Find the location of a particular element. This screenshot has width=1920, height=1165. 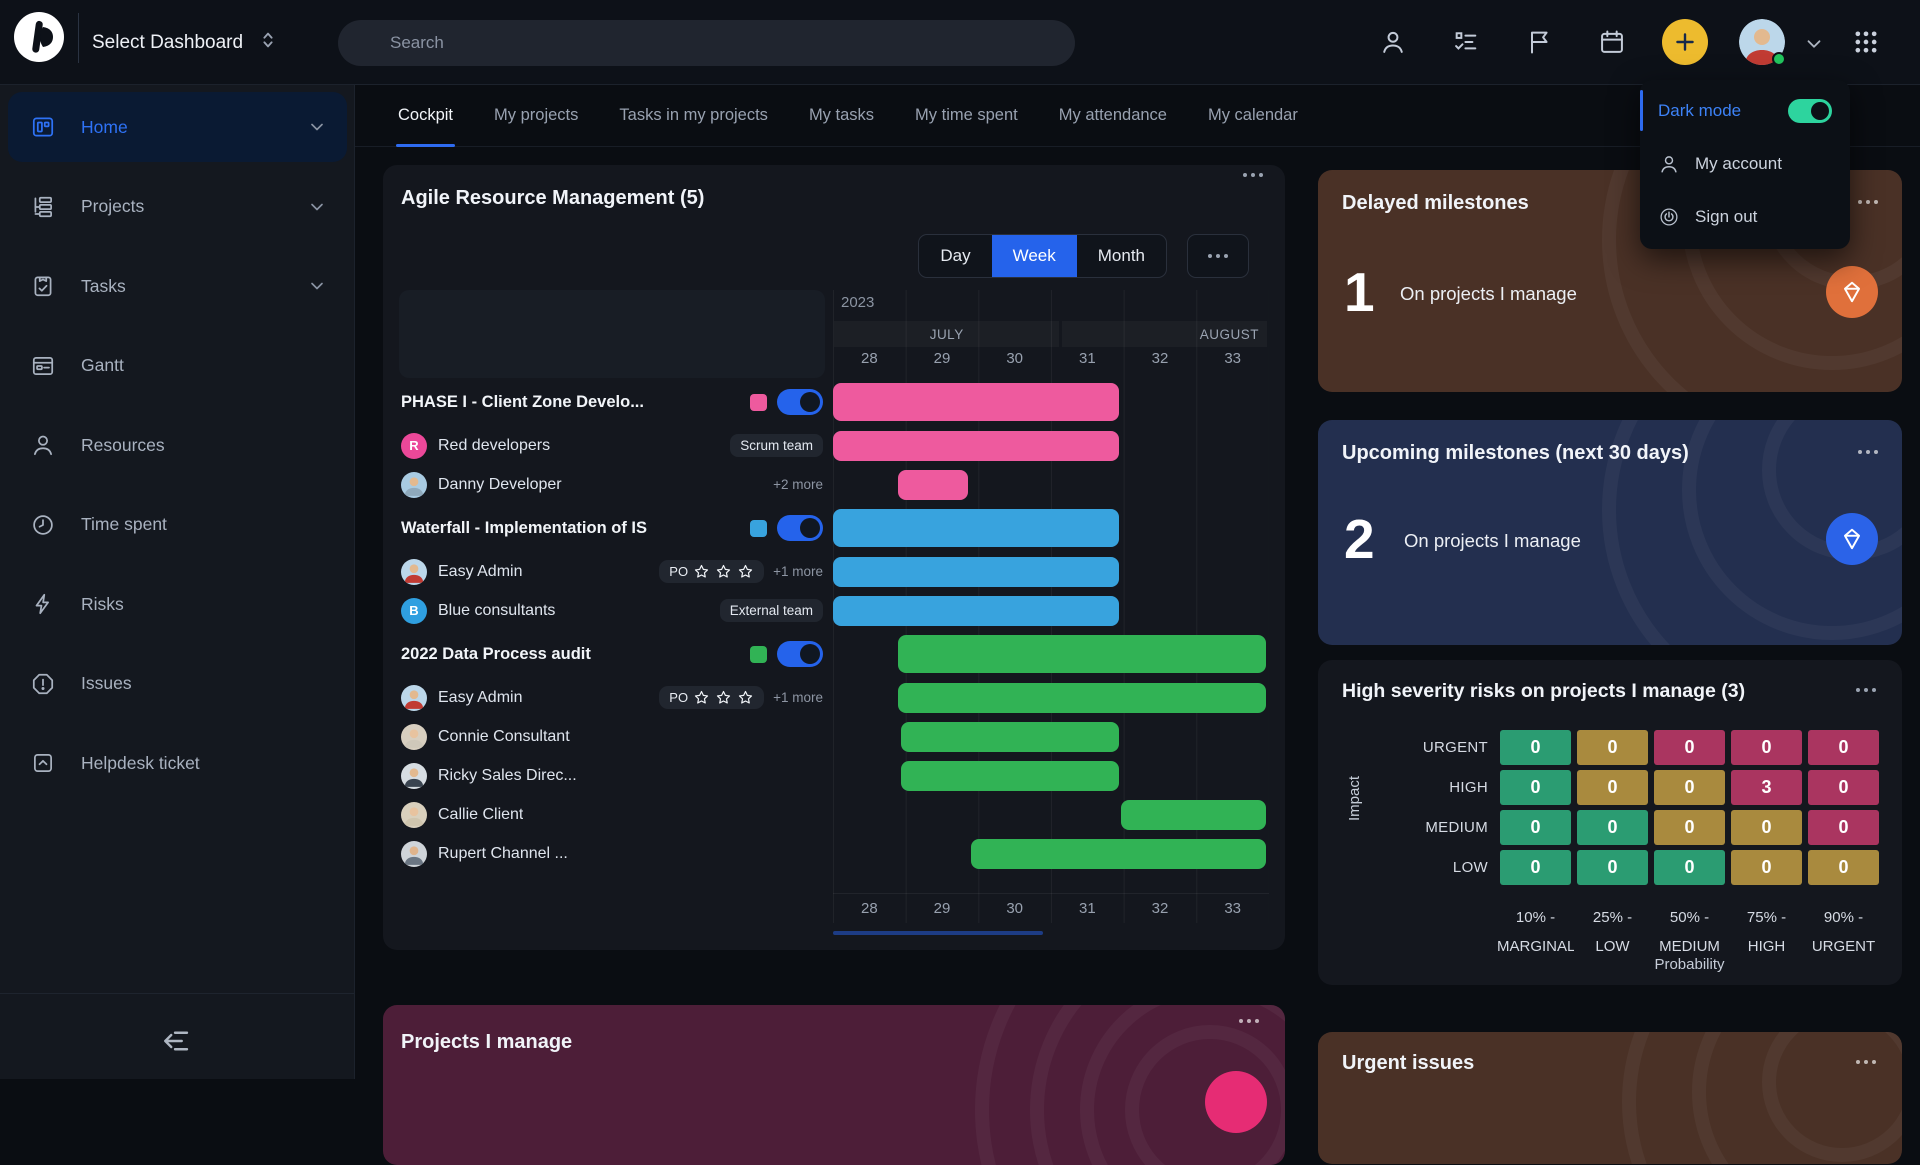

gantt-options-button is located at coordinates (1218, 256).